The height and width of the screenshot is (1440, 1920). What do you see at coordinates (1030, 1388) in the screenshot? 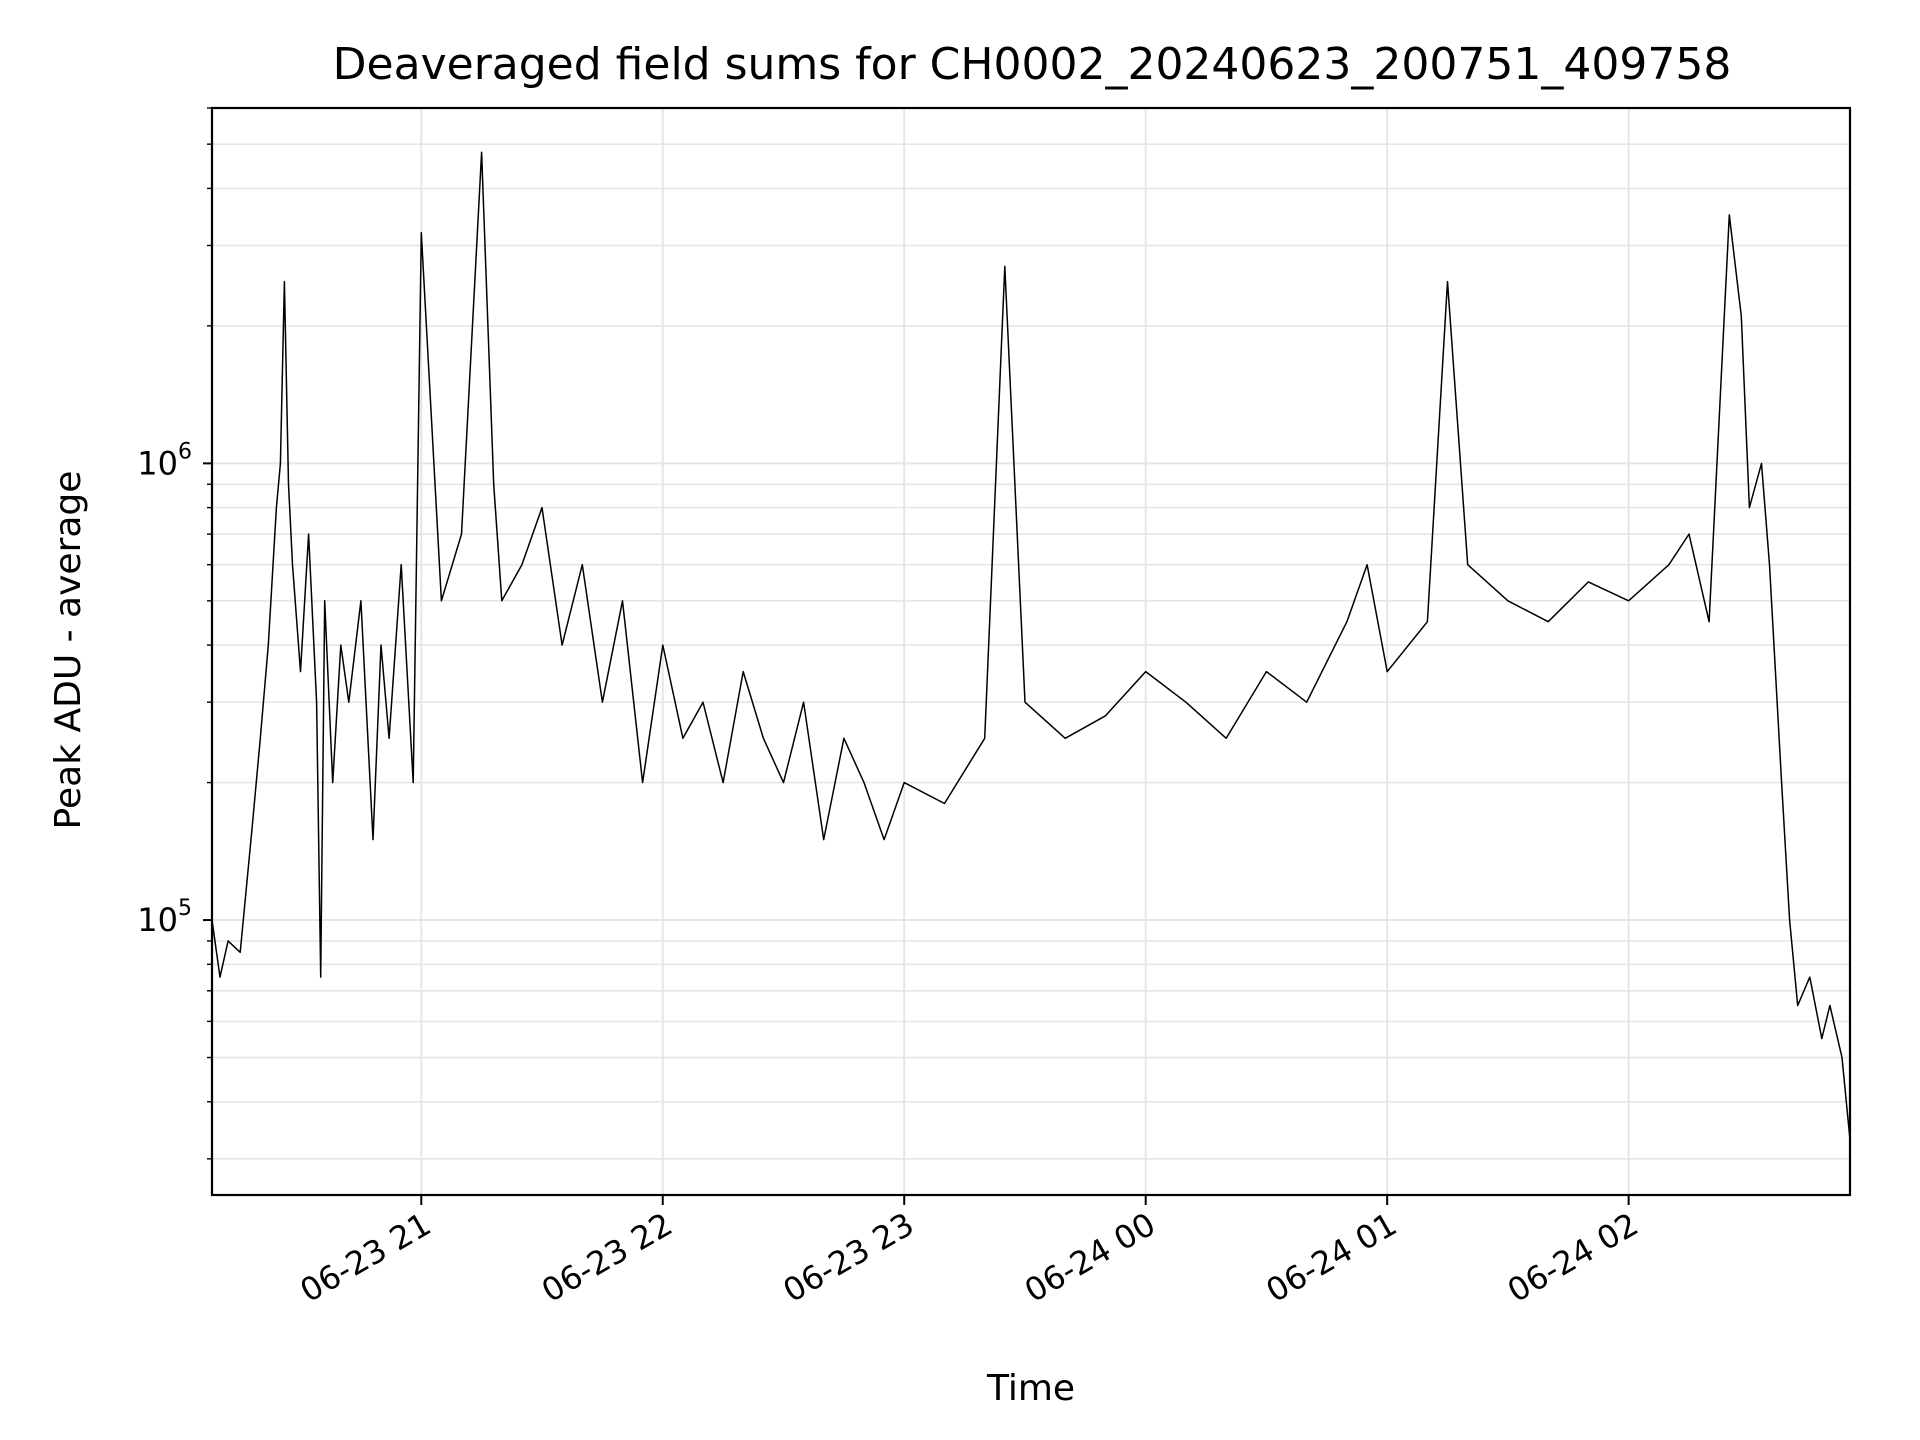
I see `x-axis-label: Time` at bounding box center [1030, 1388].